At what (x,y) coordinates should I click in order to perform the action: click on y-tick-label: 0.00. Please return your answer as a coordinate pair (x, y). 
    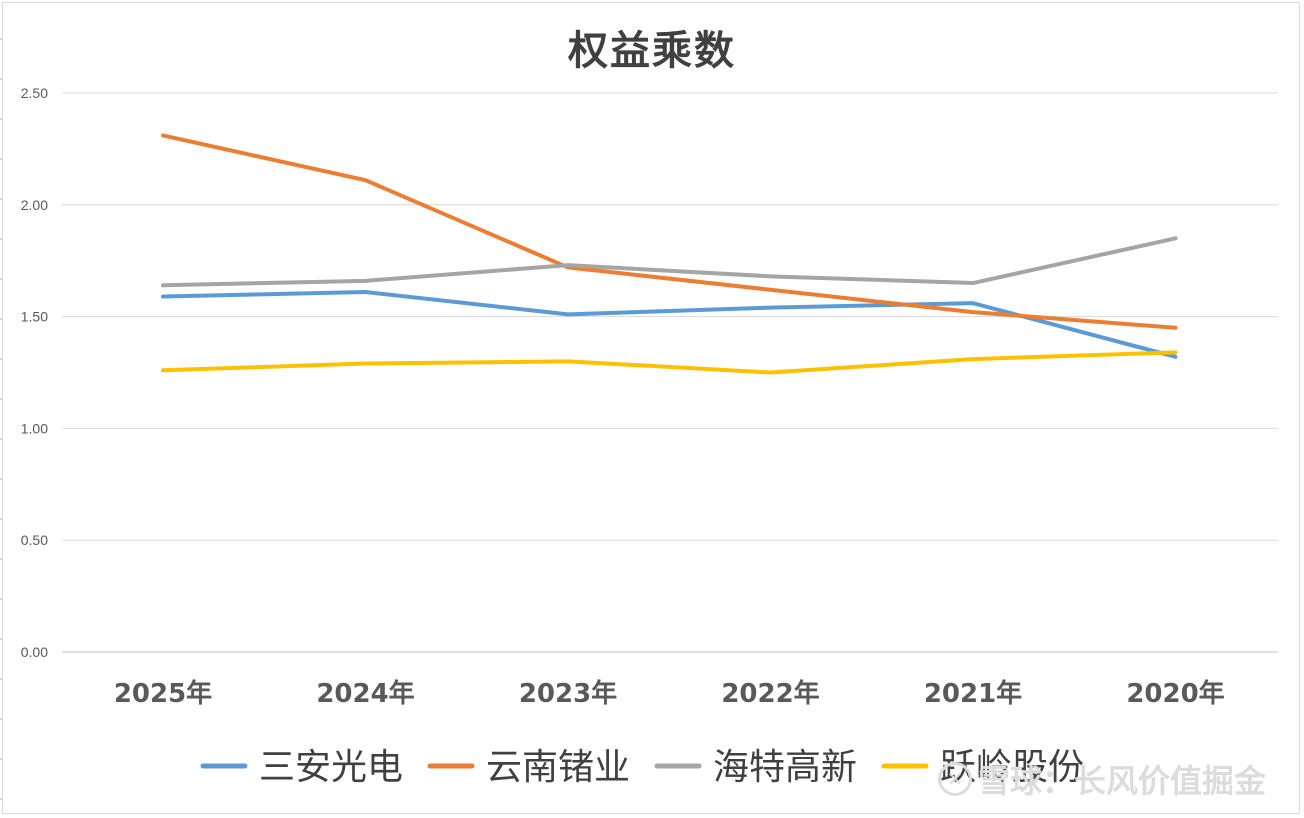
    Looking at the image, I should click on (34, 652).